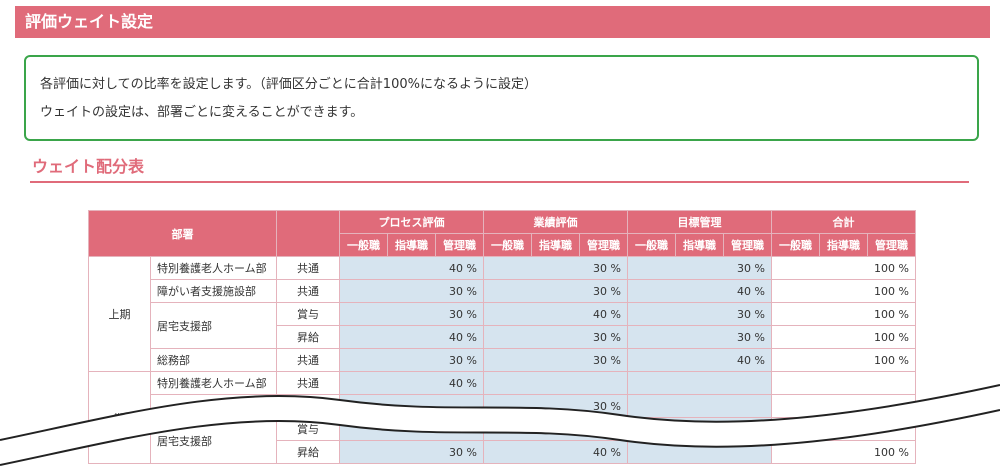 This screenshot has height=470, width=1000. Describe the element at coordinates (119, 417) in the screenshot. I see `period-label: 期` at that location.